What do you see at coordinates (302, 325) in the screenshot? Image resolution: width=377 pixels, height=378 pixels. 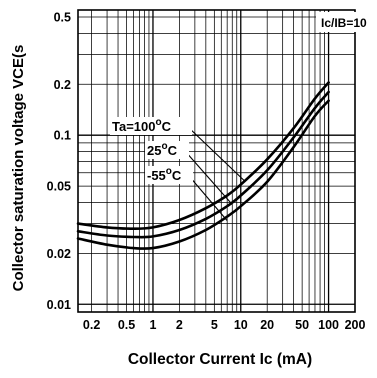 I see `x-tick-label: 50` at bounding box center [302, 325].